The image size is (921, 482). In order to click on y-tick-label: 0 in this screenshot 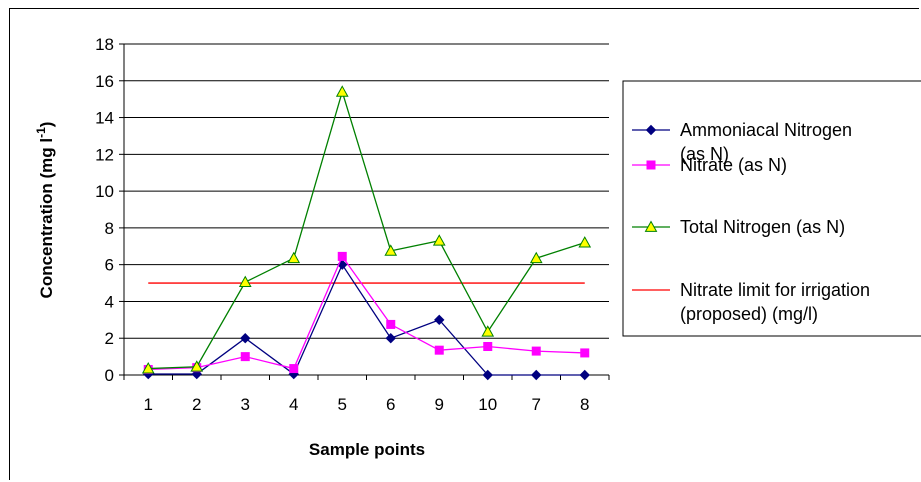, I will do `click(109, 375)`.